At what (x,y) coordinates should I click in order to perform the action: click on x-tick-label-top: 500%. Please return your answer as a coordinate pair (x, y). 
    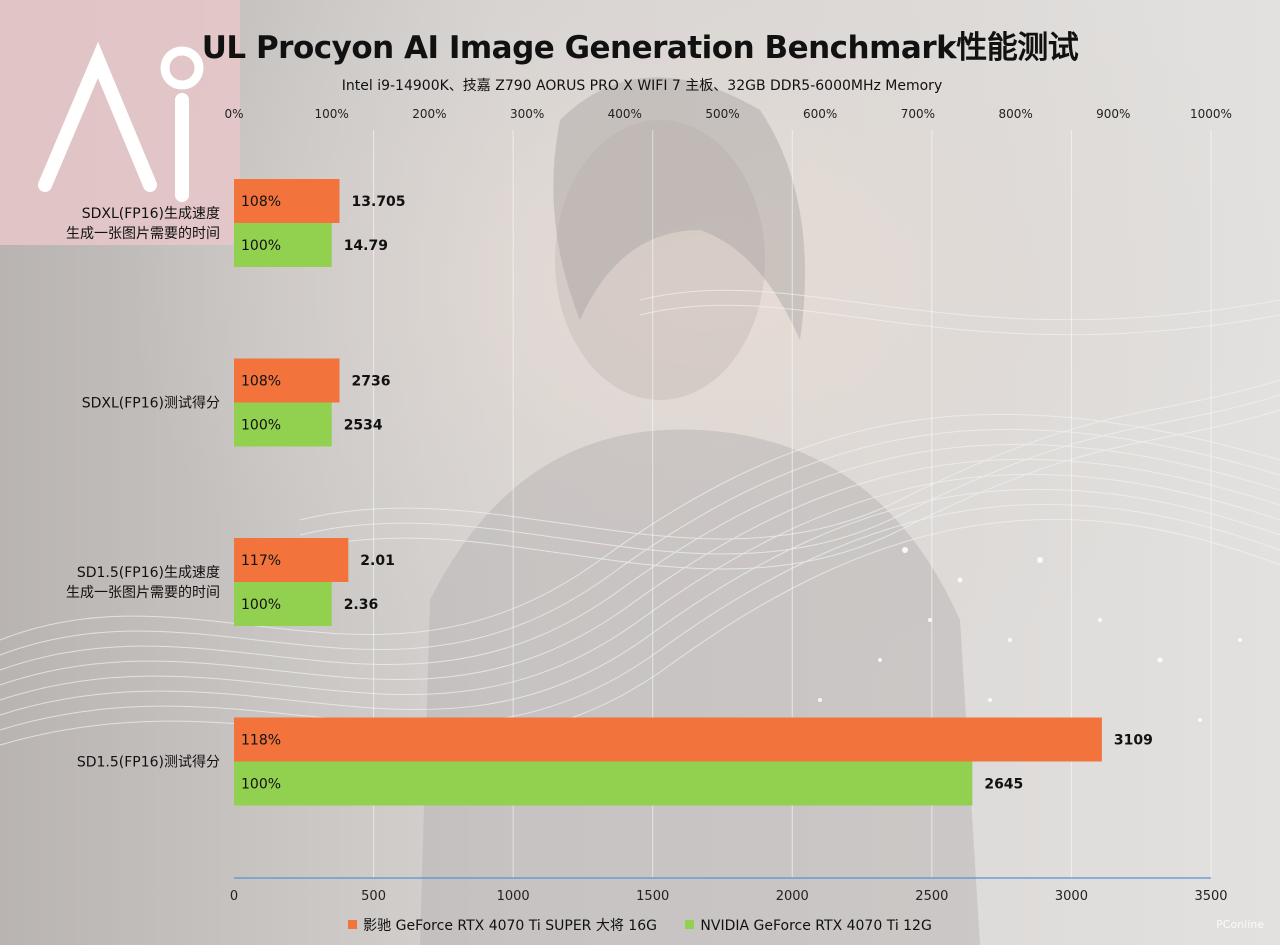
    Looking at the image, I should click on (722, 114).